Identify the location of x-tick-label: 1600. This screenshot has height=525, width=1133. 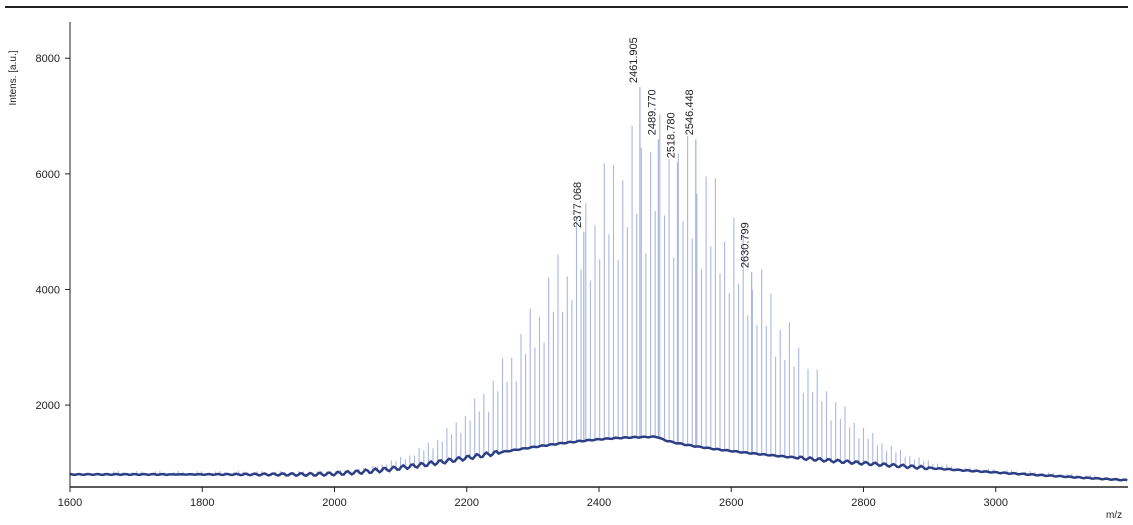
(70, 503).